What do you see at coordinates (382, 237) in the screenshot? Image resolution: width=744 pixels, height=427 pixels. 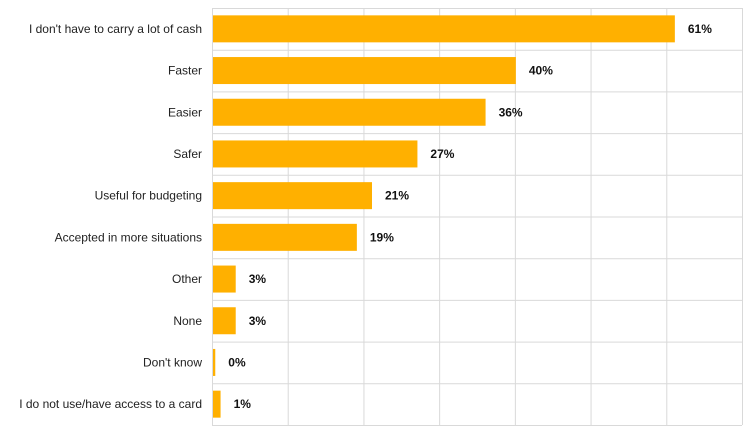 I see `value-label: 19%` at bounding box center [382, 237].